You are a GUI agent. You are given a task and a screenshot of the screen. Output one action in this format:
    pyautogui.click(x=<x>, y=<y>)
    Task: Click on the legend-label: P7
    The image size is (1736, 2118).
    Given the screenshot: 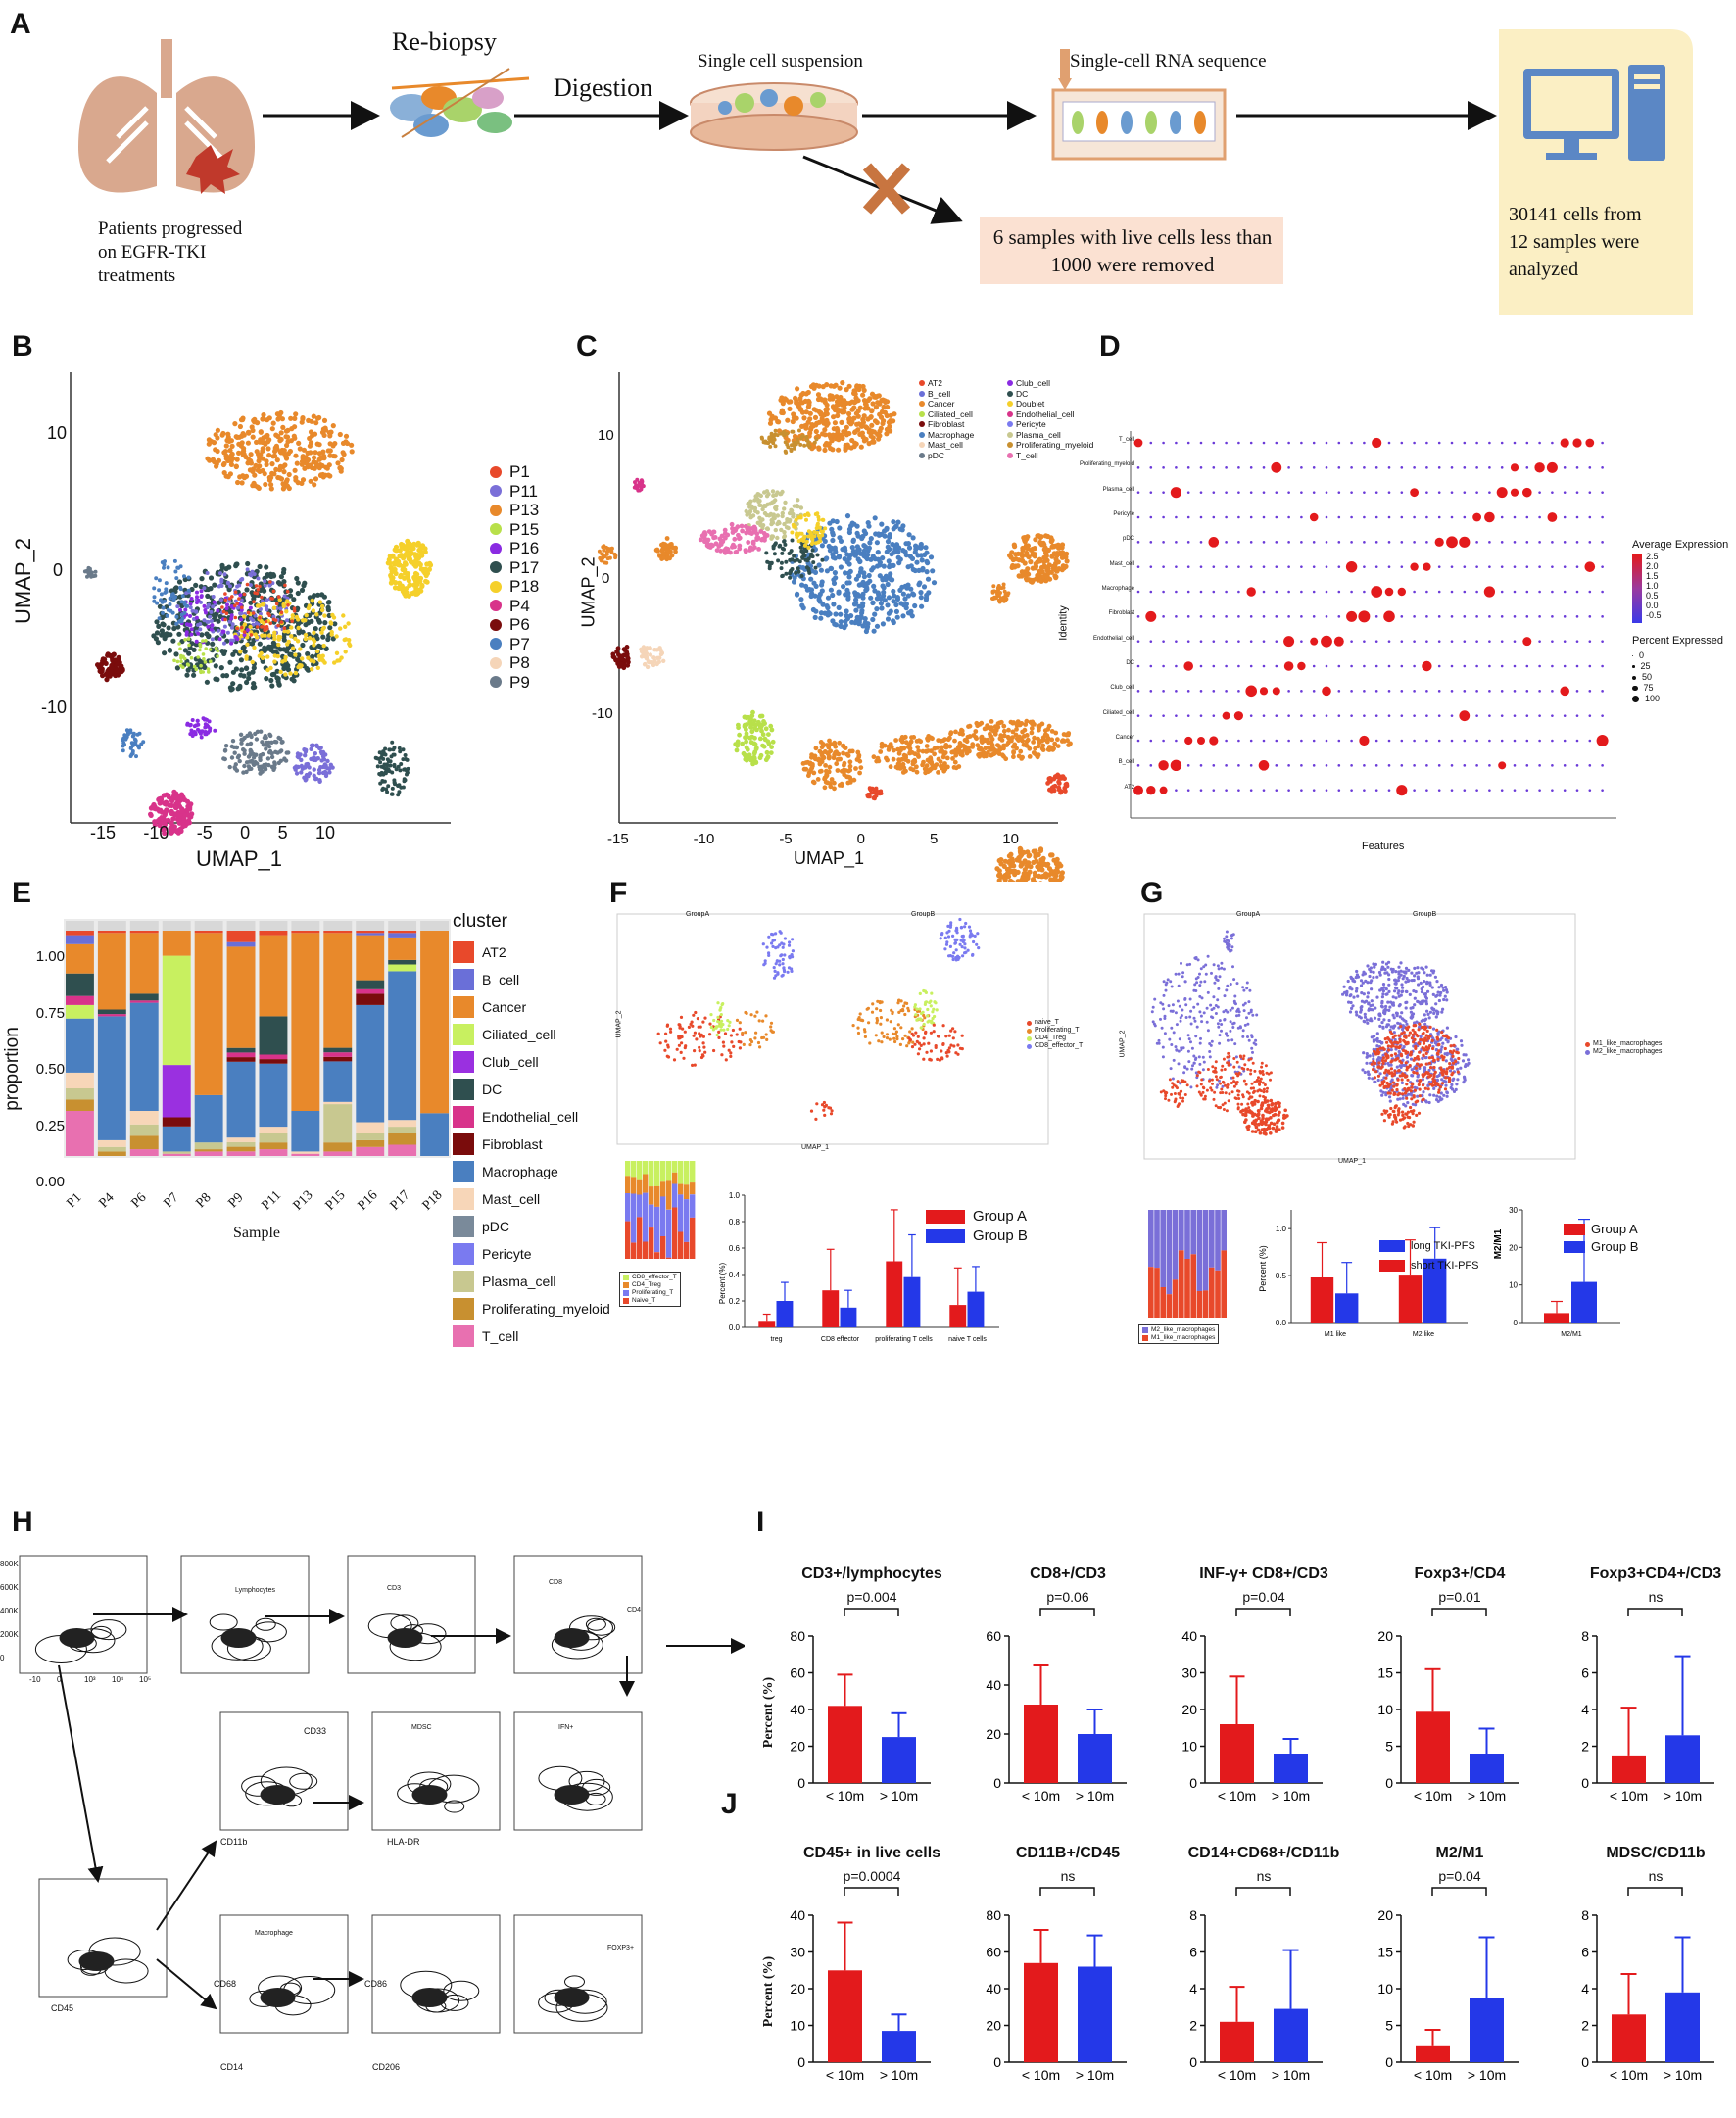 What is the action you would take?
    pyautogui.click(x=519, y=643)
    